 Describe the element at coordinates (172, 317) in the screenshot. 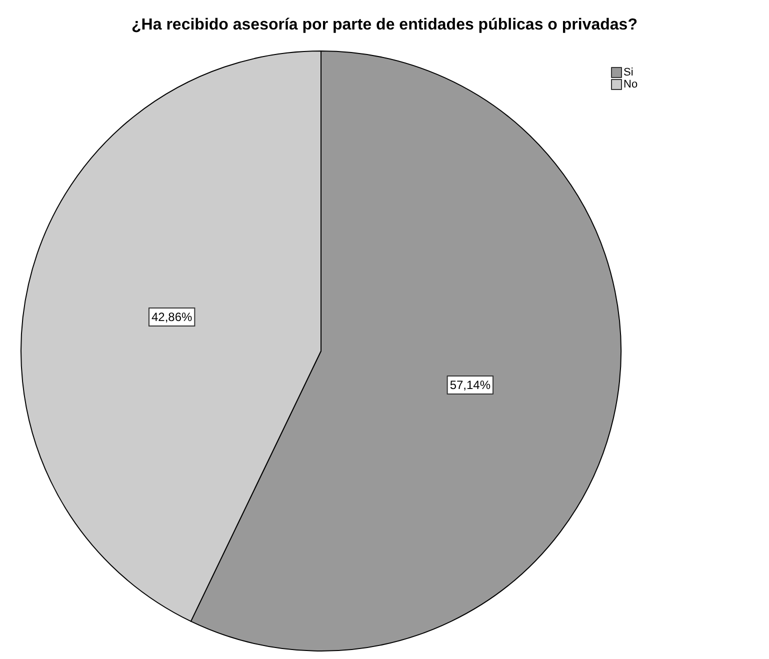

I see `data-label: 42,86%` at that location.